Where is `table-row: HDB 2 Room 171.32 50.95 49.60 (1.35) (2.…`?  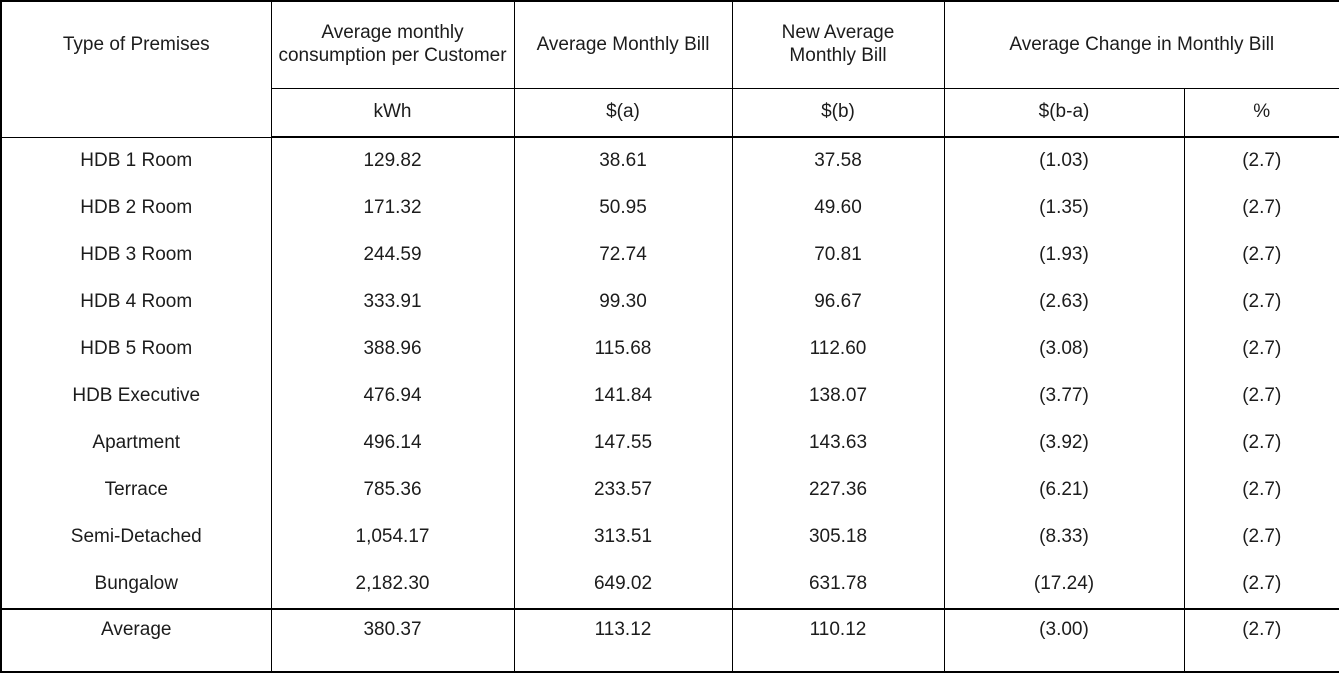 table-row: HDB 2 Room 171.32 50.95 49.60 (1.35) (2.… is located at coordinates (669, 208).